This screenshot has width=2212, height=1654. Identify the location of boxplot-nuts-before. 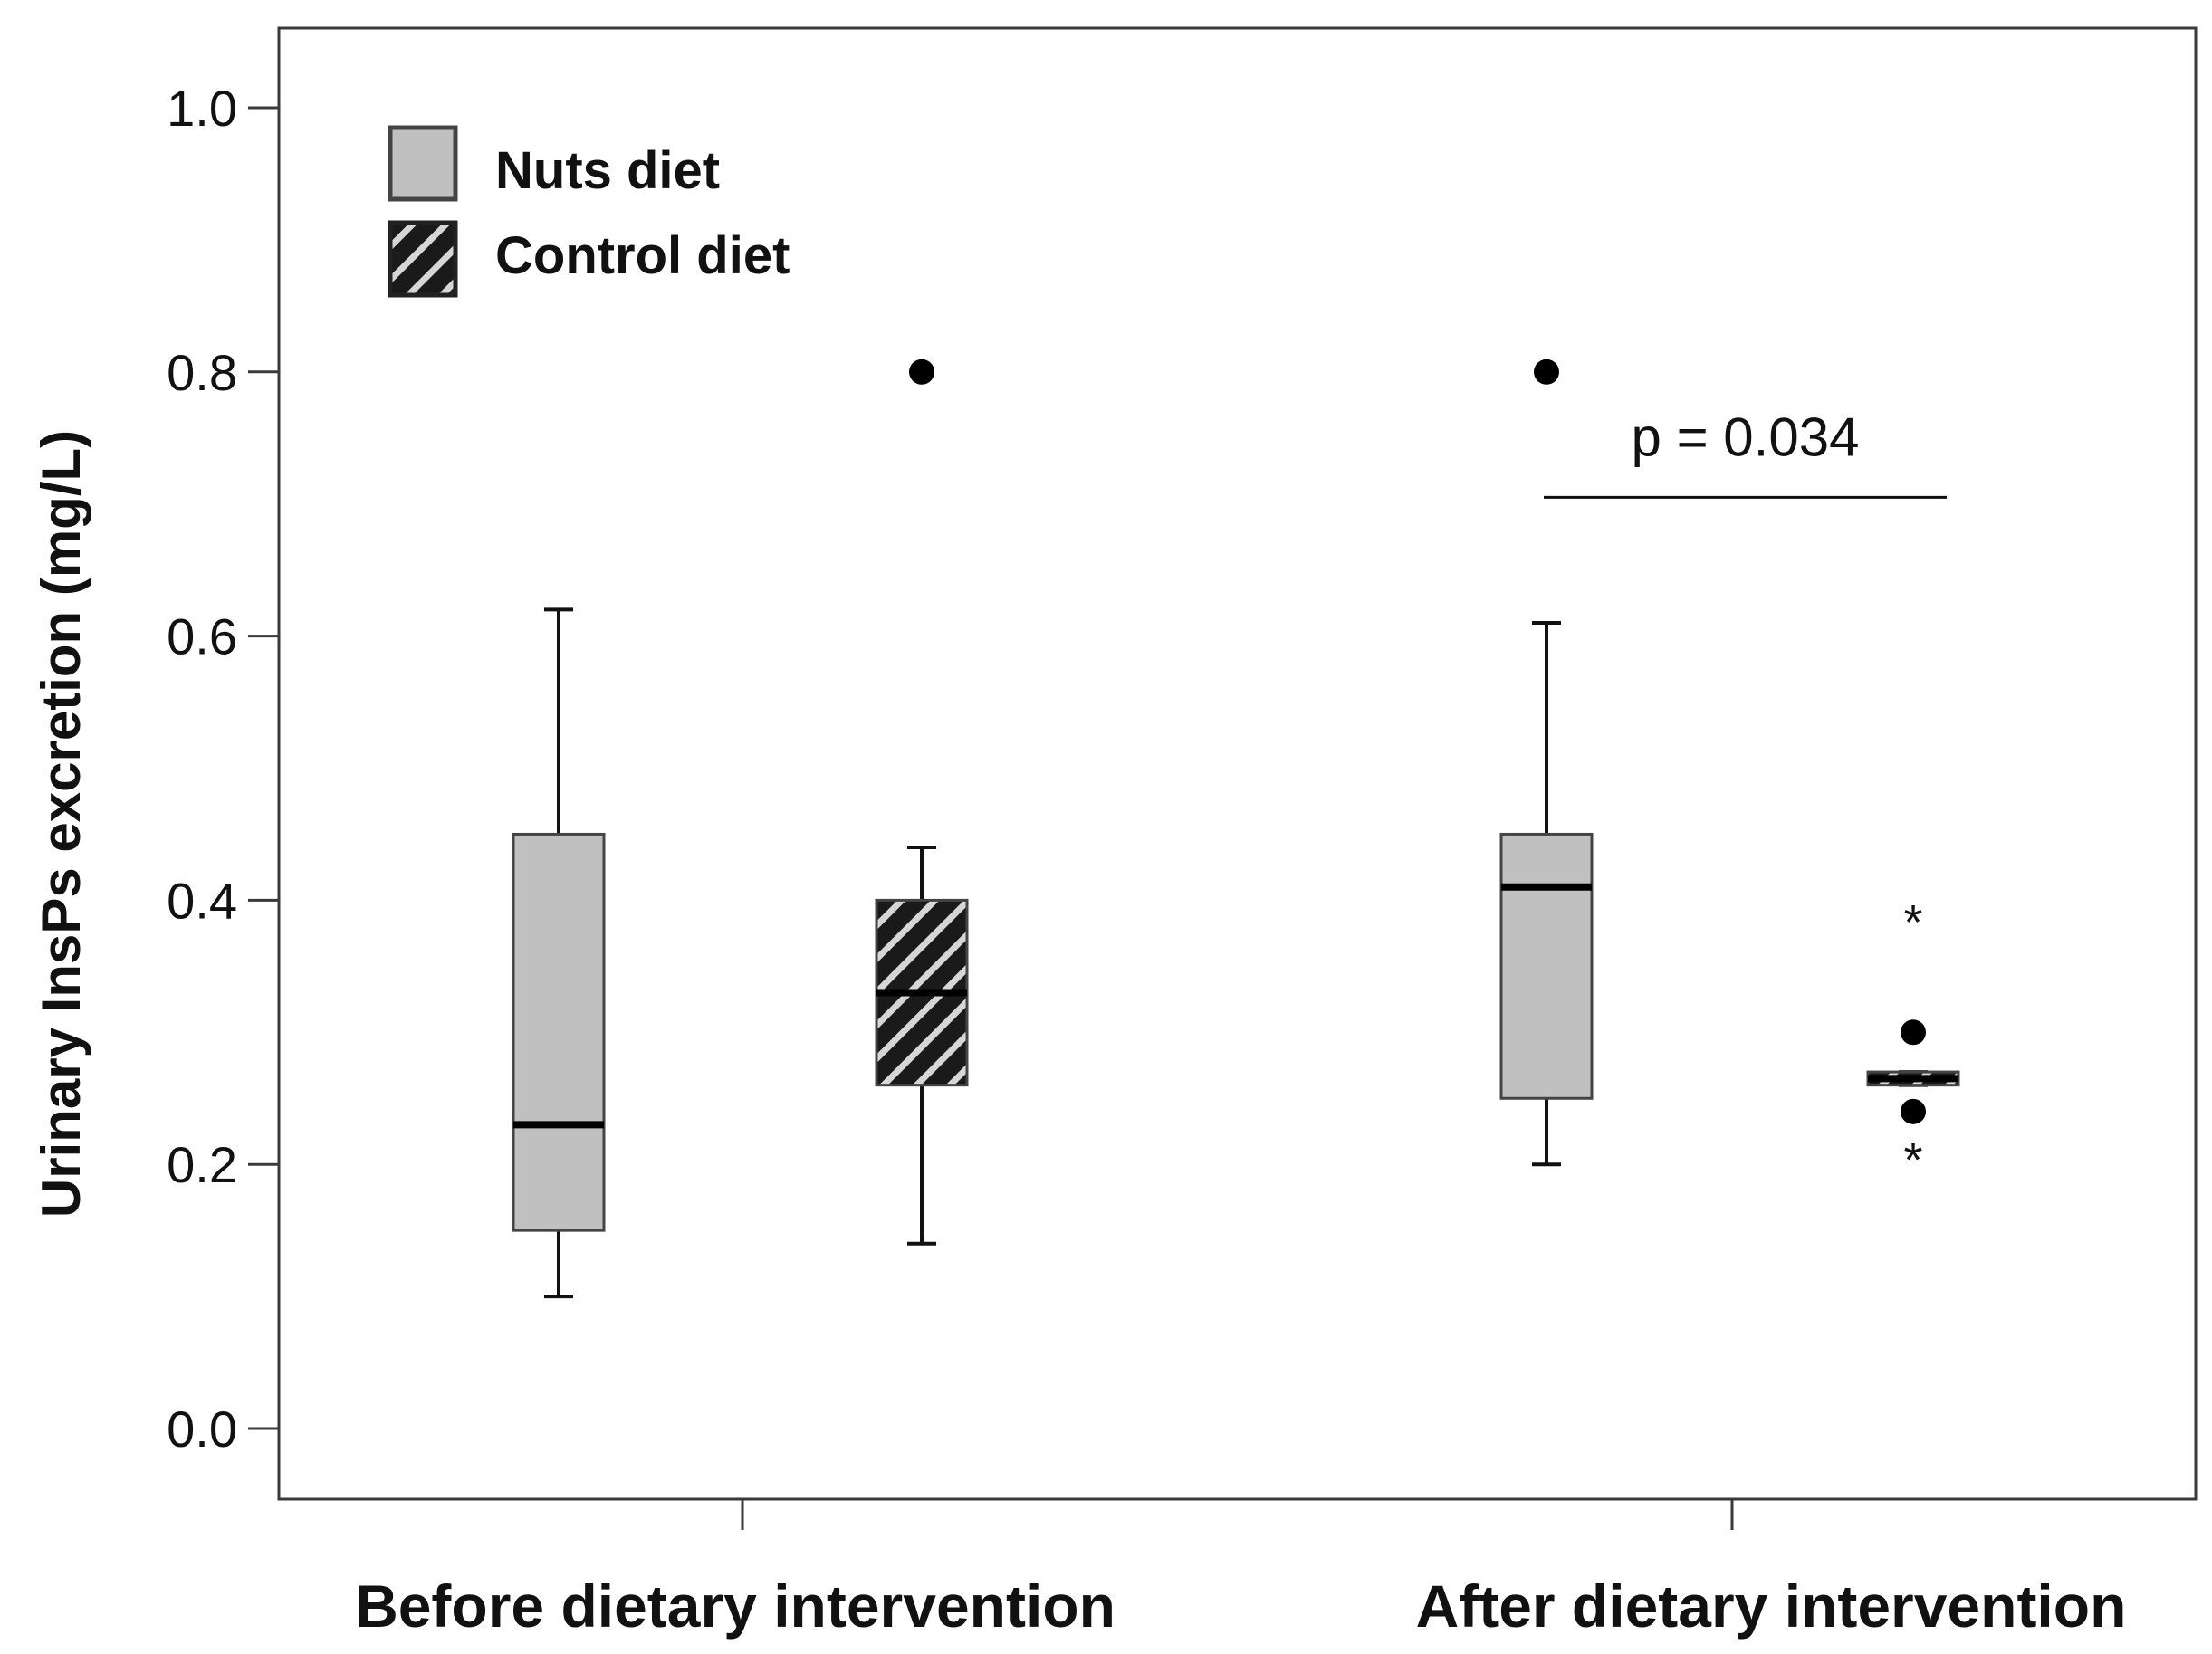
(559, 953).